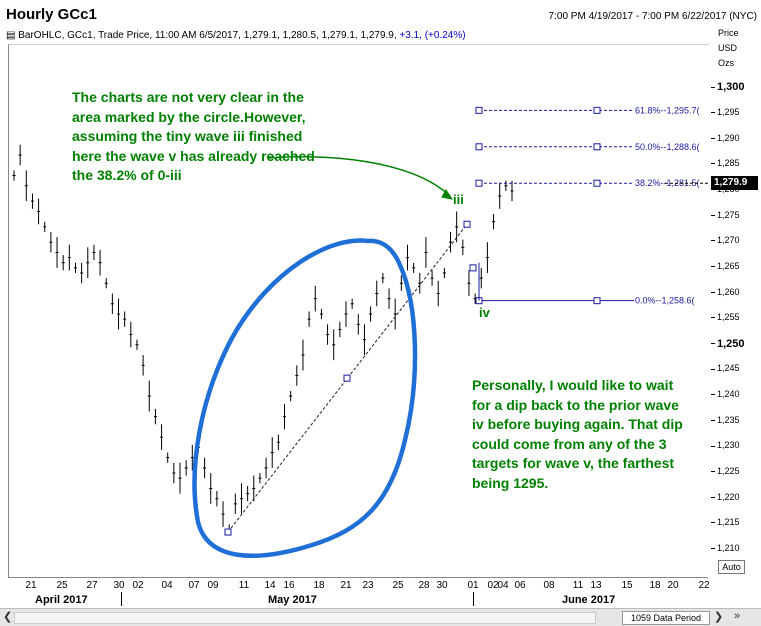 This screenshot has width=761, height=626. Describe the element at coordinates (213, 585) in the screenshot. I see `x-tick-label: 09` at that location.